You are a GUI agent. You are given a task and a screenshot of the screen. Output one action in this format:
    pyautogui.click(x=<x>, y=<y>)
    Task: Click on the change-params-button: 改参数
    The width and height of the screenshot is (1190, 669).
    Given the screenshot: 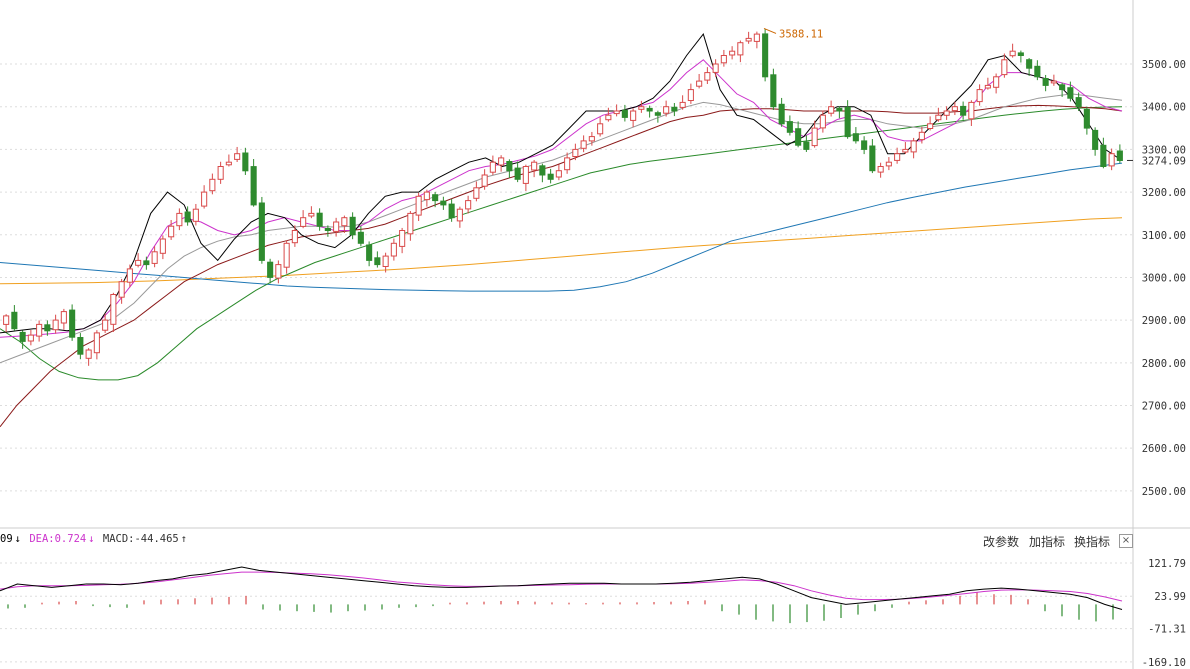 What is the action you would take?
    pyautogui.click(x=1001, y=542)
    